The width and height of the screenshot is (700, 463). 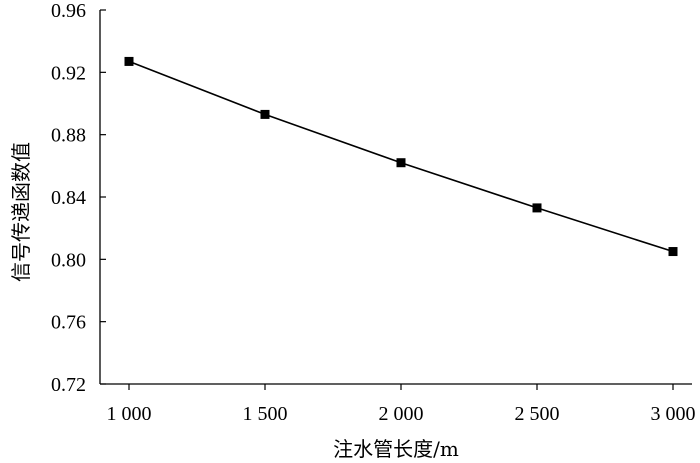 What do you see at coordinates (21, 212) in the screenshot?
I see `y-axis-title: 信号传递函数值` at bounding box center [21, 212].